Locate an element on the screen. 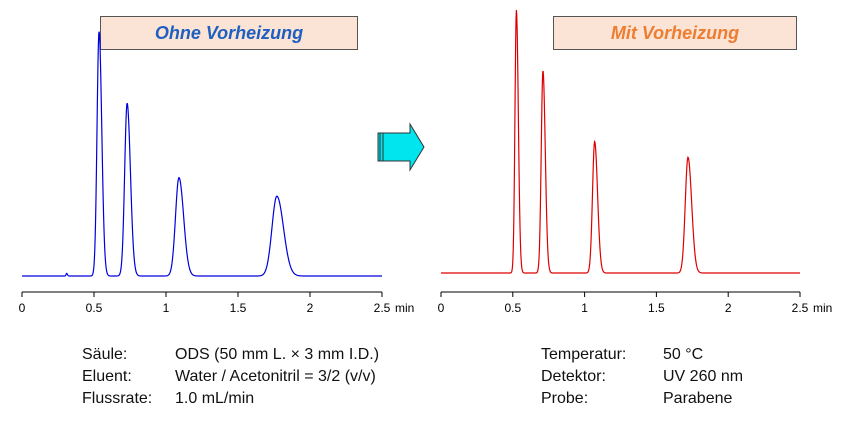 The height and width of the screenshot is (424, 846). condition-label: Eluent: is located at coordinates (107, 376).